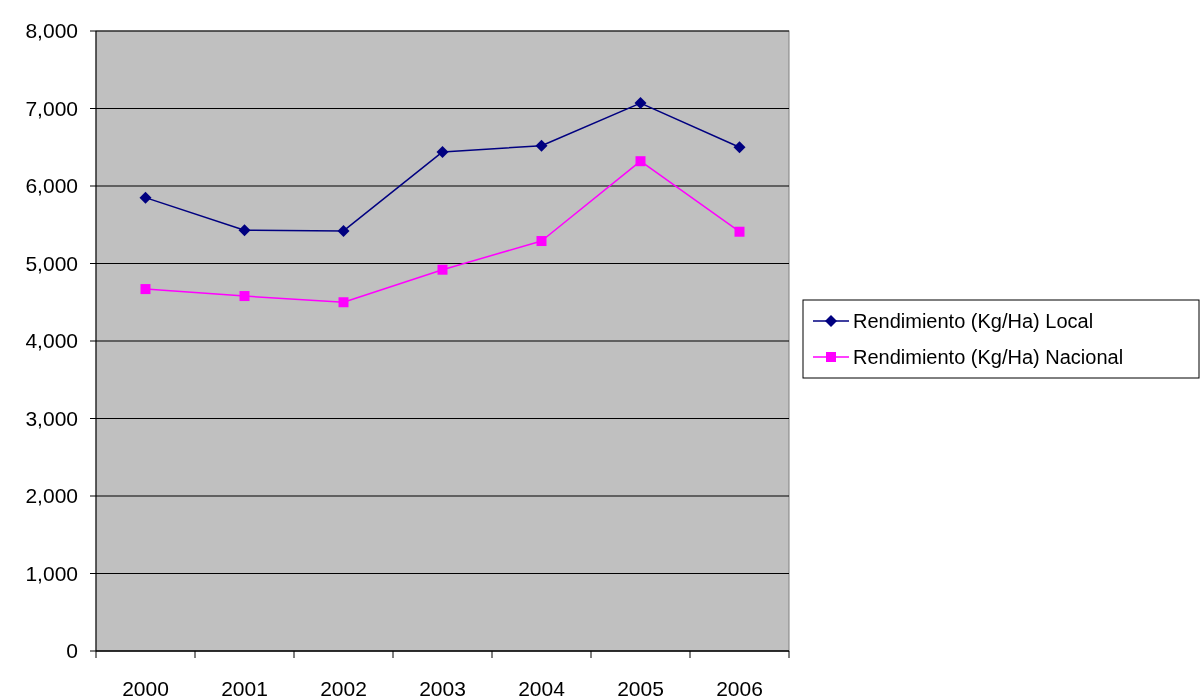 This screenshot has width=1200, height=700. Describe the element at coordinates (739, 688) in the screenshot. I see `x-tick-label: 2006` at that location.